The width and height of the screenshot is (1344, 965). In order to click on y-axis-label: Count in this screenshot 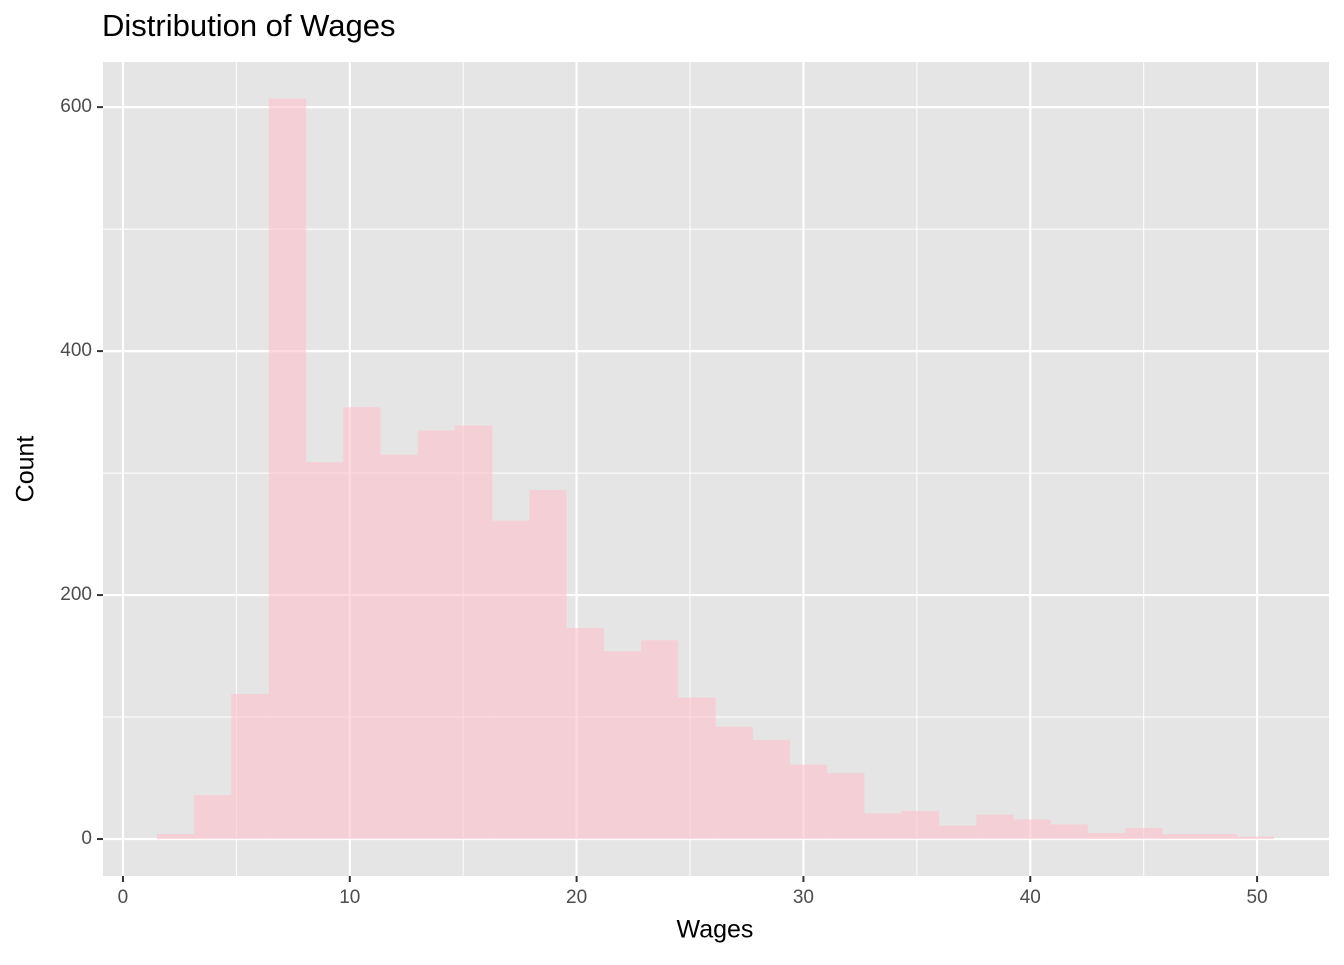, I will do `click(26, 469)`.